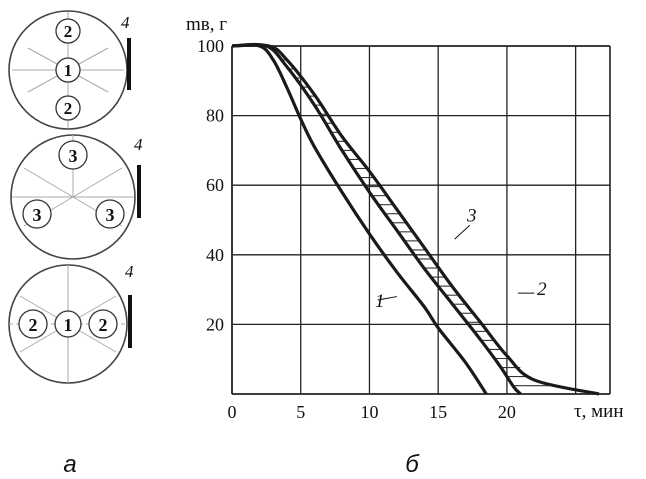 The width and height of the screenshot is (646, 479). What do you see at coordinates (438, 412) in the screenshot?
I see `x-tick-label: 15` at bounding box center [438, 412].